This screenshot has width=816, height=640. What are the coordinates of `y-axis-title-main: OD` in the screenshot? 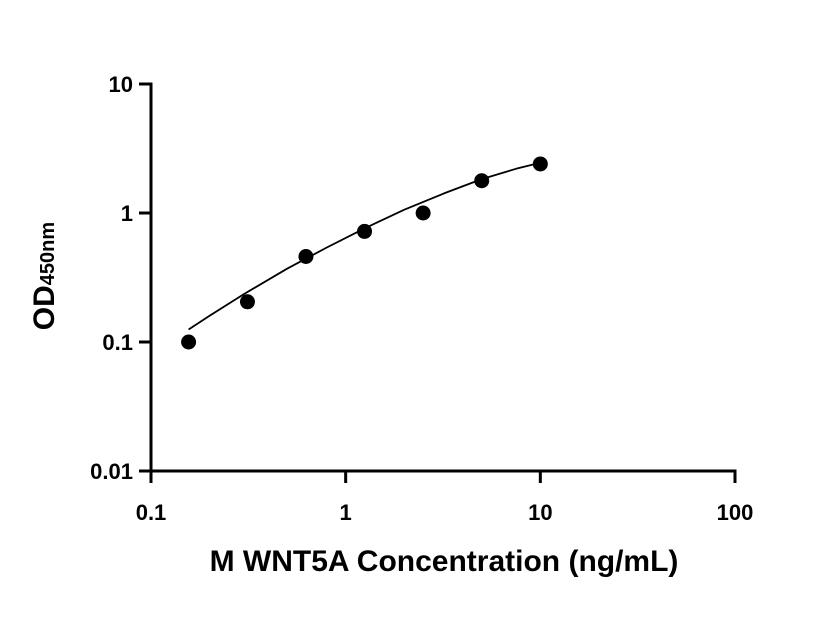 It's located at (44, 307).